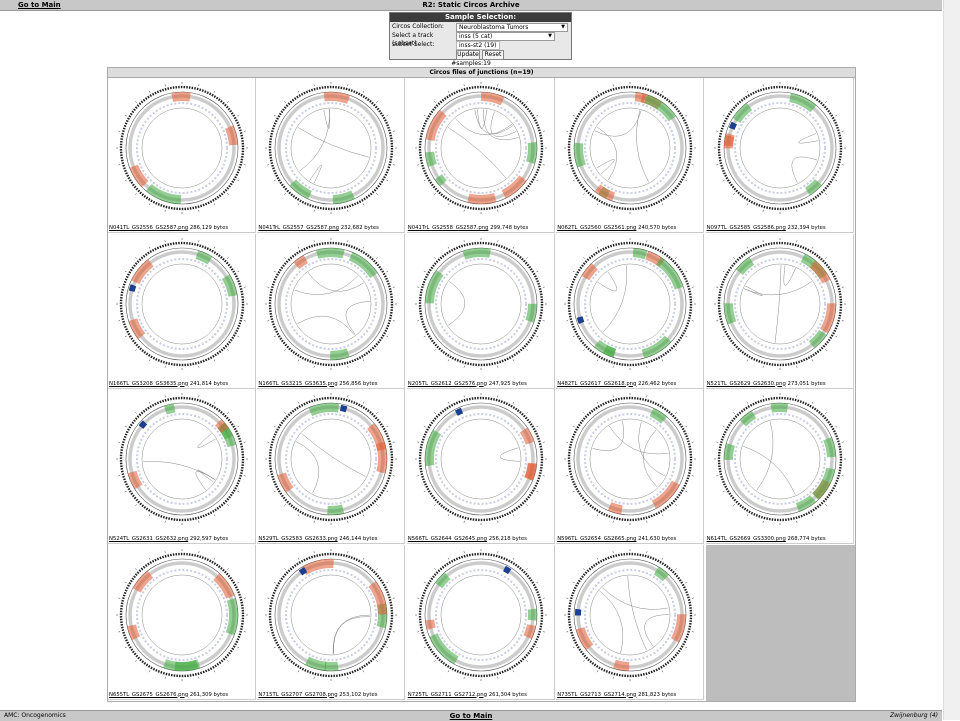  What do you see at coordinates (512, 27) in the screenshot?
I see `collection-select: Neuroblastoma Tumors ▼` at bounding box center [512, 27].